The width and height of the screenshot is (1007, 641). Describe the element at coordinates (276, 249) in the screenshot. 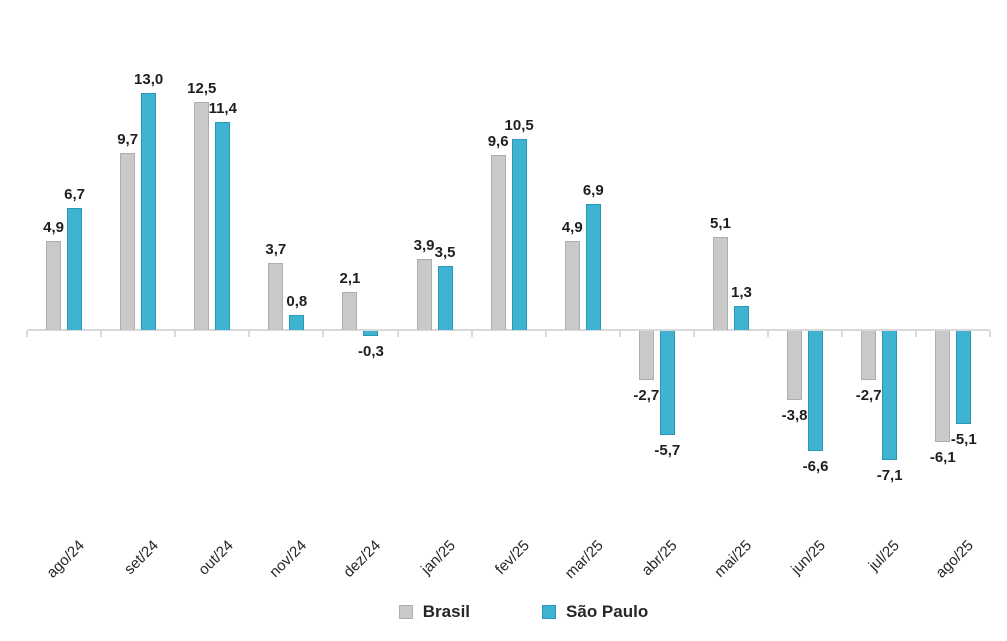

I see `bar-value-label: 3,7` at that location.